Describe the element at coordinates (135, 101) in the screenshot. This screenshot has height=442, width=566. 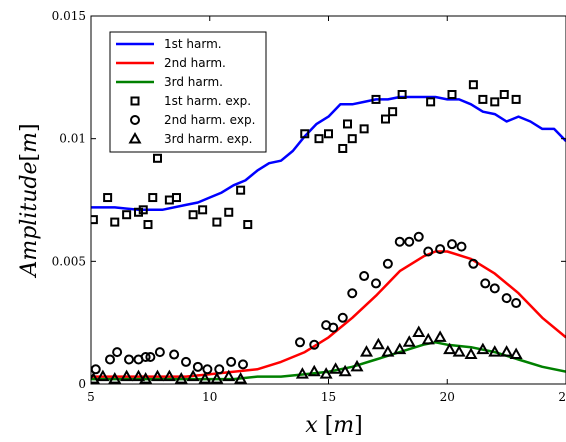
I see `legend-swatch-1st-harm-exp` at that location.